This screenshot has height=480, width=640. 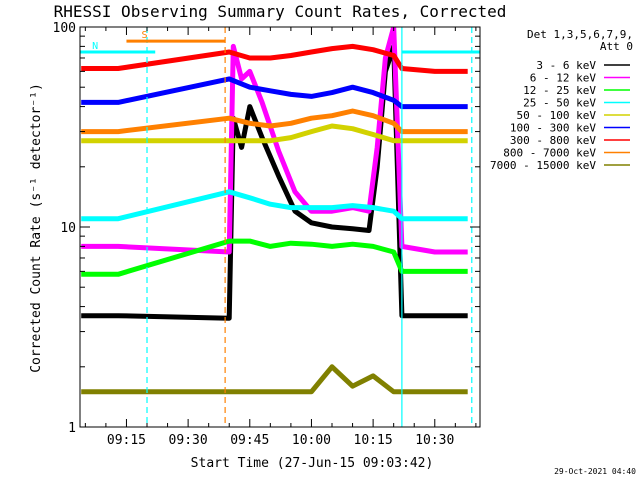 I want to click on legend-label-5: 100 - 300 keV, so click(x=553, y=128).